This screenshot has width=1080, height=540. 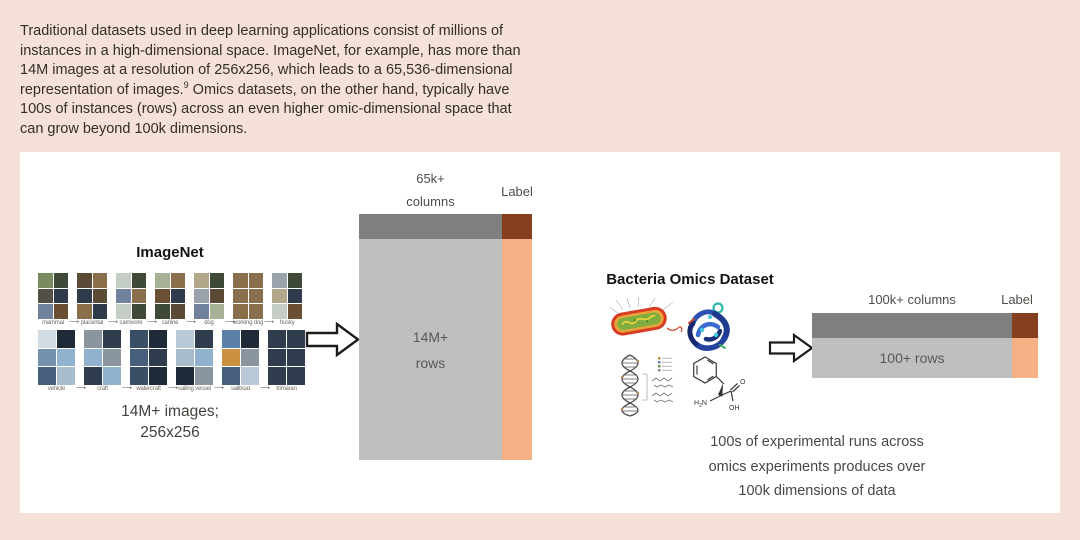 What do you see at coordinates (56, 389) in the screenshot?
I see `concept-label: vehicle` at bounding box center [56, 389].